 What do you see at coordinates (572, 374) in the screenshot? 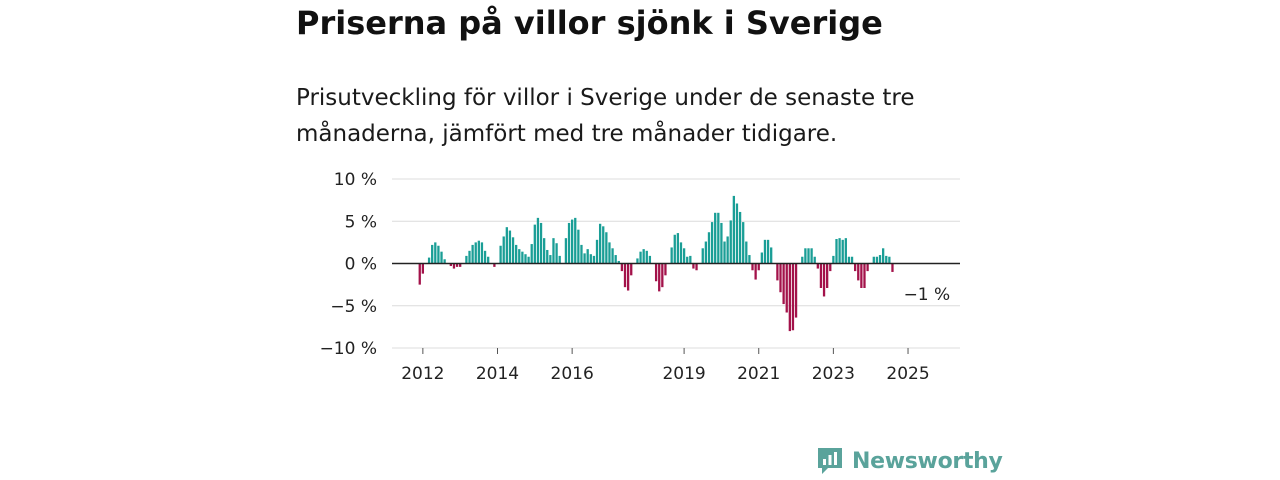
I see `x-tick-label: 2016` at bounding box center [572, 374].